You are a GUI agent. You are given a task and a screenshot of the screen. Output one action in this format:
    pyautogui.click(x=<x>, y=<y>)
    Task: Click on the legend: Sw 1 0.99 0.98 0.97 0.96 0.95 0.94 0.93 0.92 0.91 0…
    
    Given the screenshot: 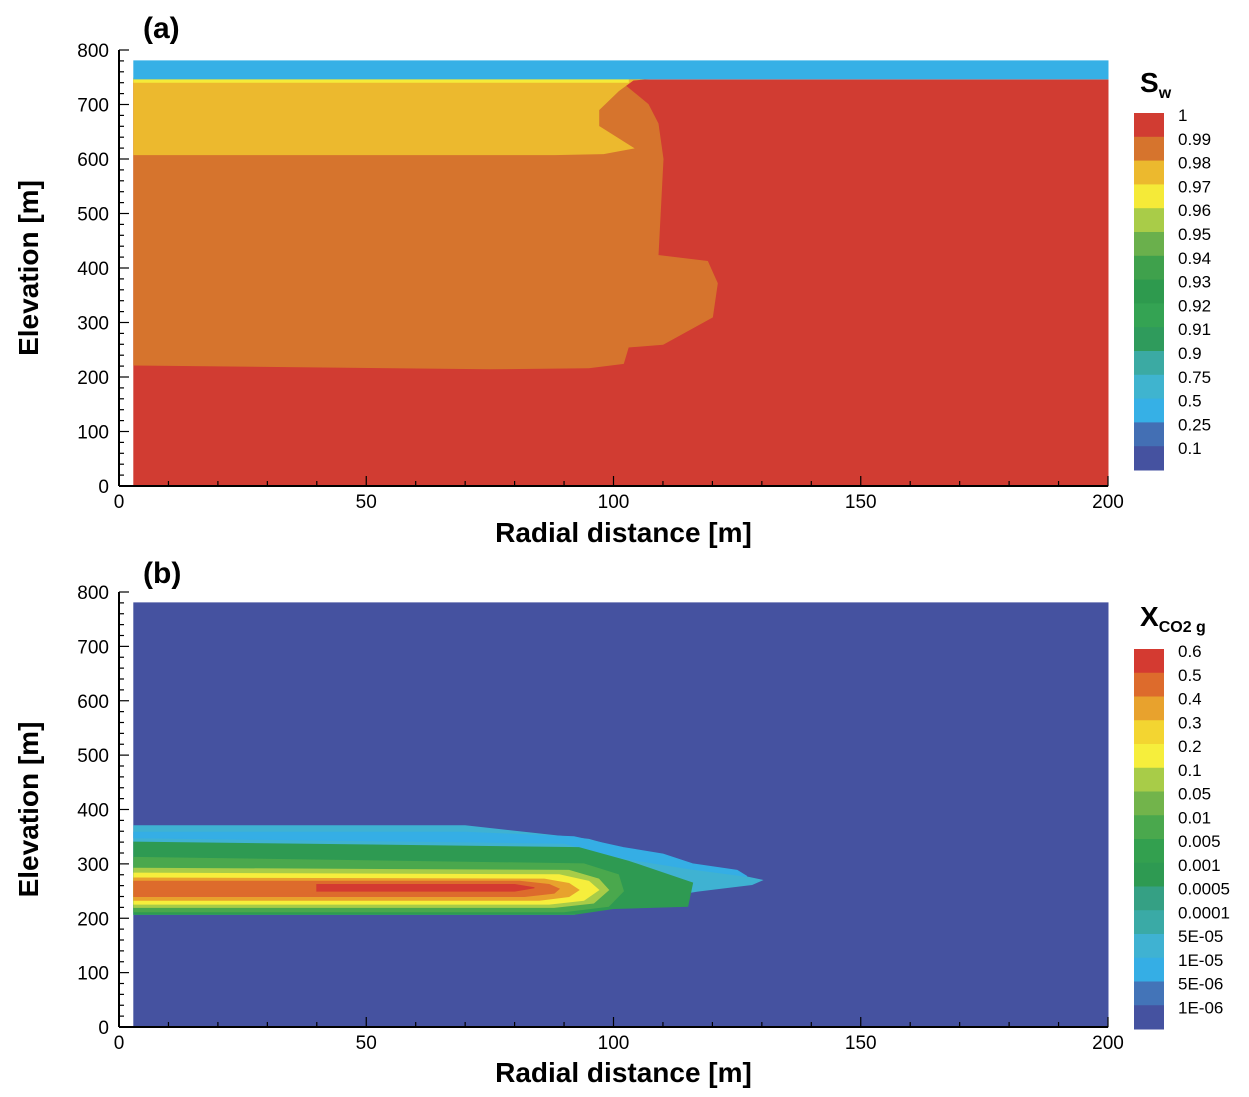 What is the action you would take?
    pyautogui.click(x=1172, y=269)
    